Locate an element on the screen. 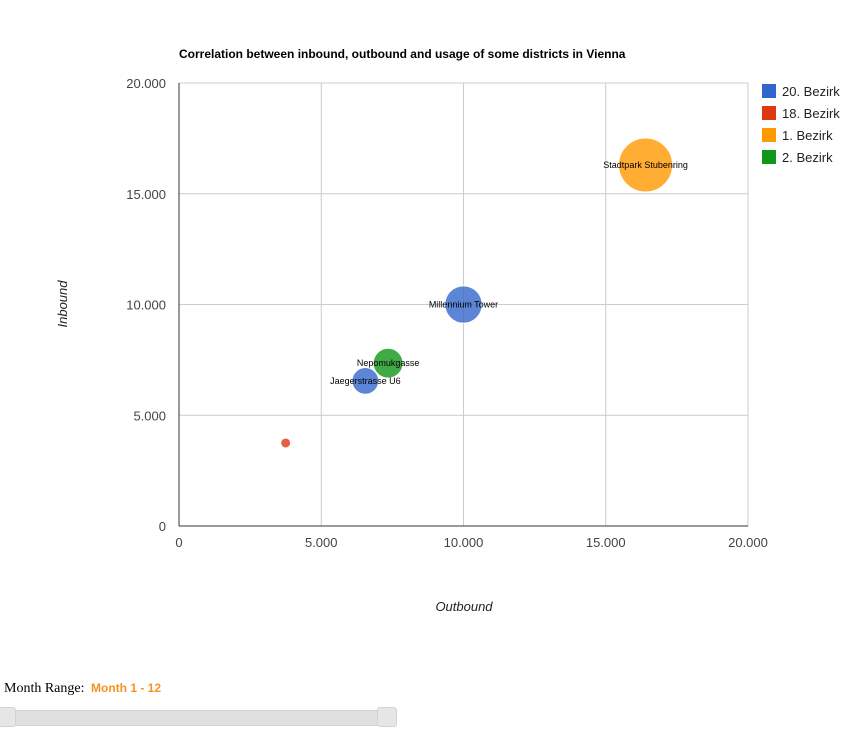  y-tick-label: 15.000 is located at coordinates (146, 194).